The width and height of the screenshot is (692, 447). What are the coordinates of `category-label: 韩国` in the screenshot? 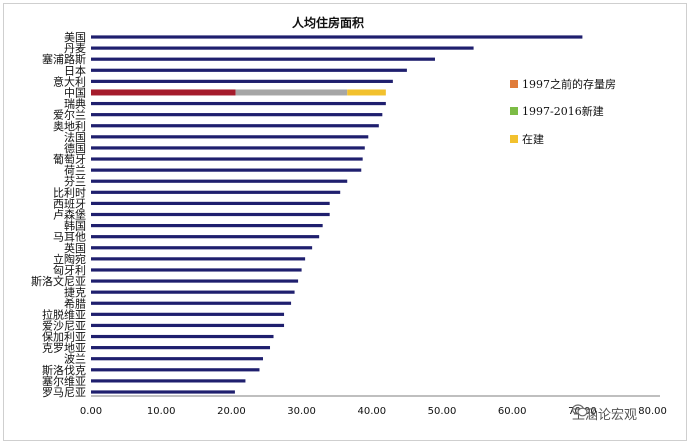 It's located at (75, 226).